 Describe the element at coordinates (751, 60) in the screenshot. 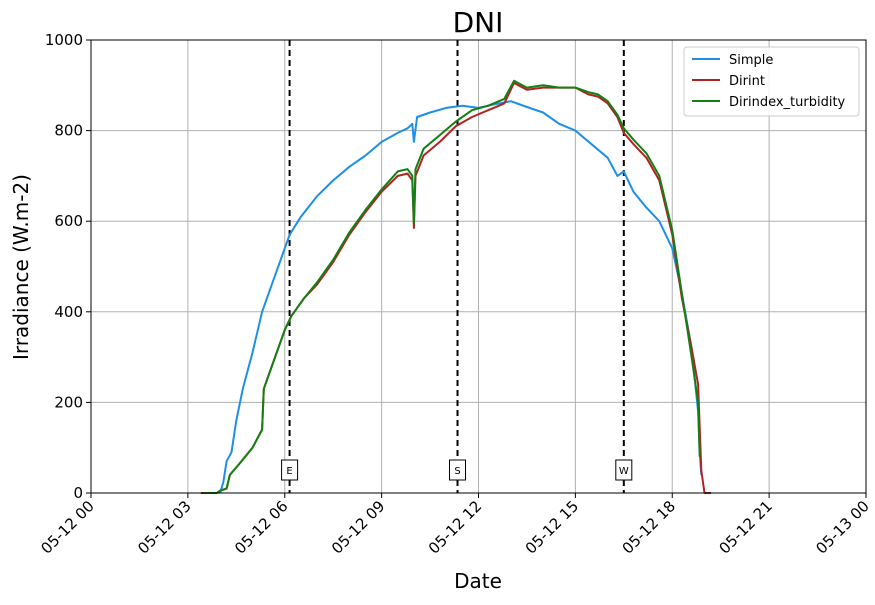

I see `legend-label: Simple` at that location.